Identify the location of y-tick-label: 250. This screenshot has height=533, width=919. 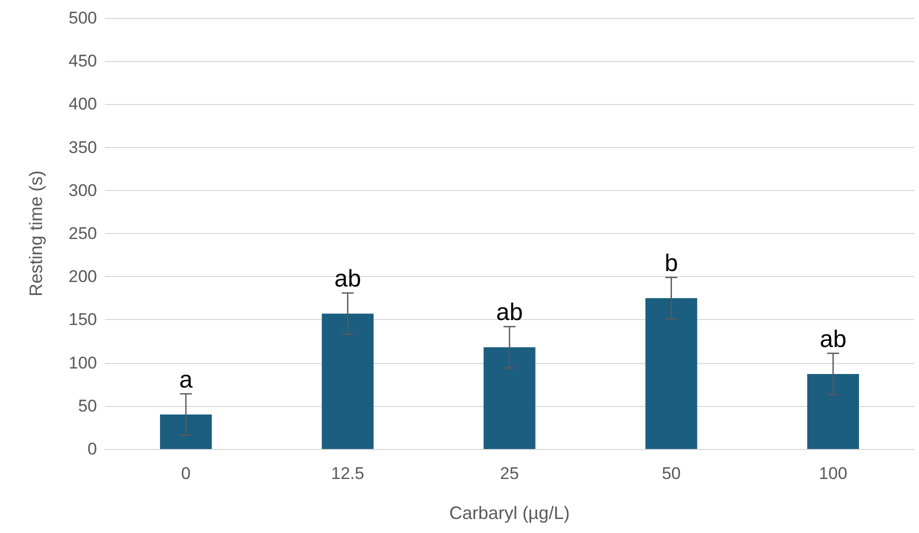
(82, 233).